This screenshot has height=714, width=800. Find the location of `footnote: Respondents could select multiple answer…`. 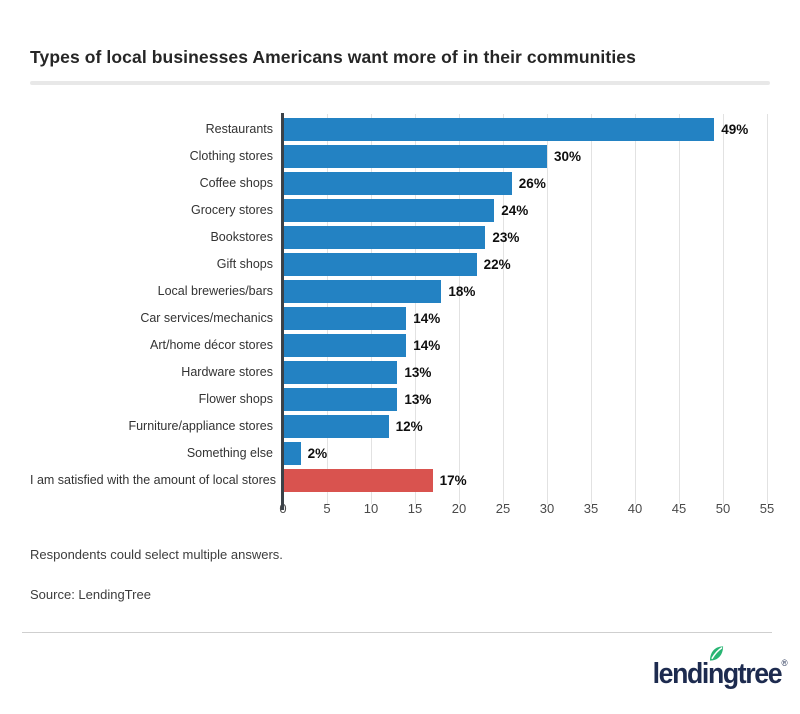

footnote: Respondents could select multiple answer… is located at coordinates (156, 554).